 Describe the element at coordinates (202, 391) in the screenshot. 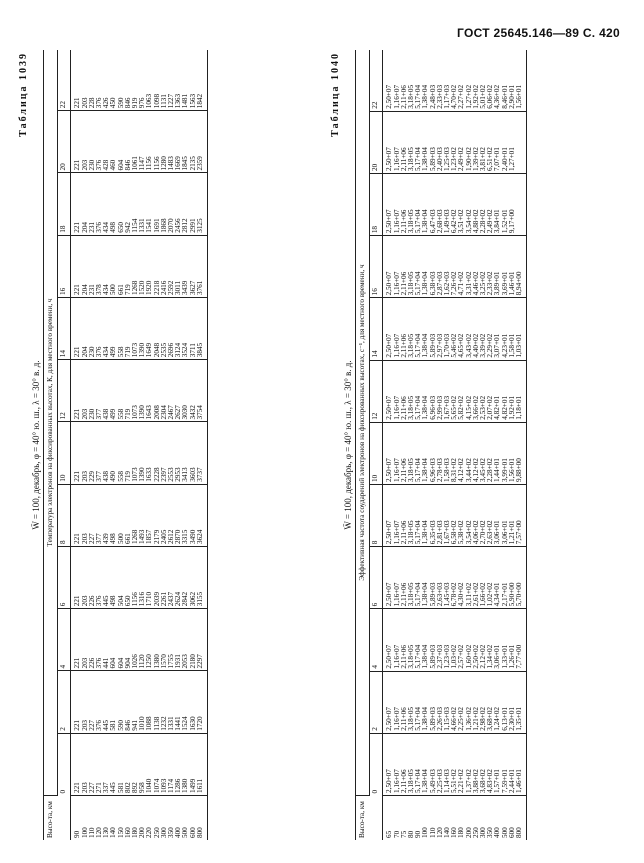

I see `value-cell: 3754` at that location.